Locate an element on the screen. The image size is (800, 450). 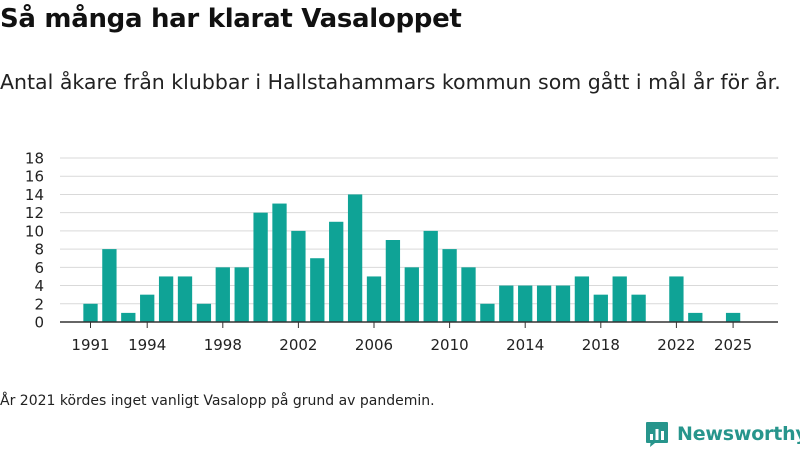
brand-logo: Newsworthy is located at coordinates (722, 434).